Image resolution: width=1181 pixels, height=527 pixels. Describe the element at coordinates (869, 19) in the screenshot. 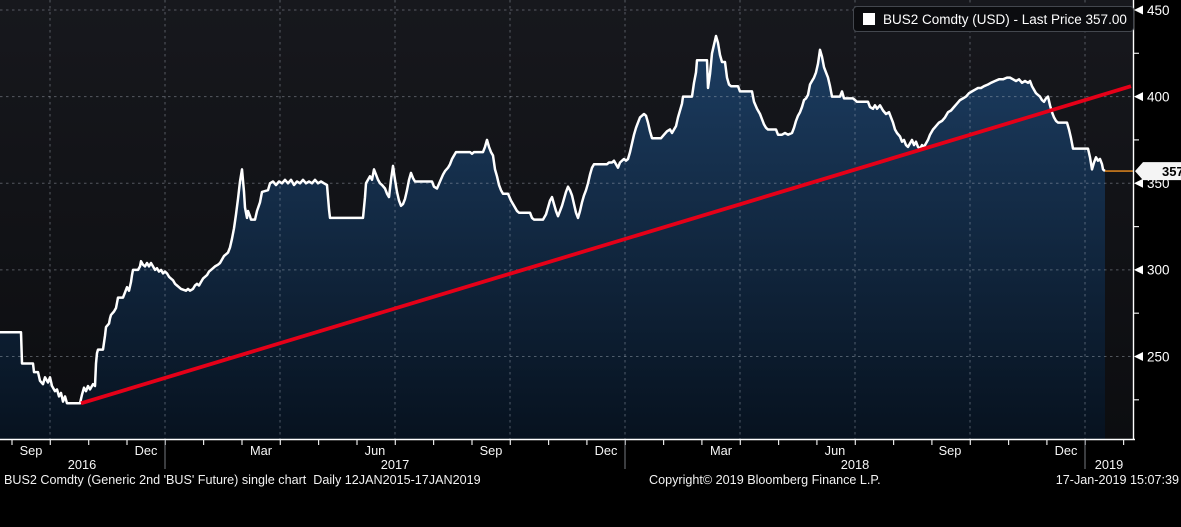

I see `legend-series-swatch-icon` at that location.